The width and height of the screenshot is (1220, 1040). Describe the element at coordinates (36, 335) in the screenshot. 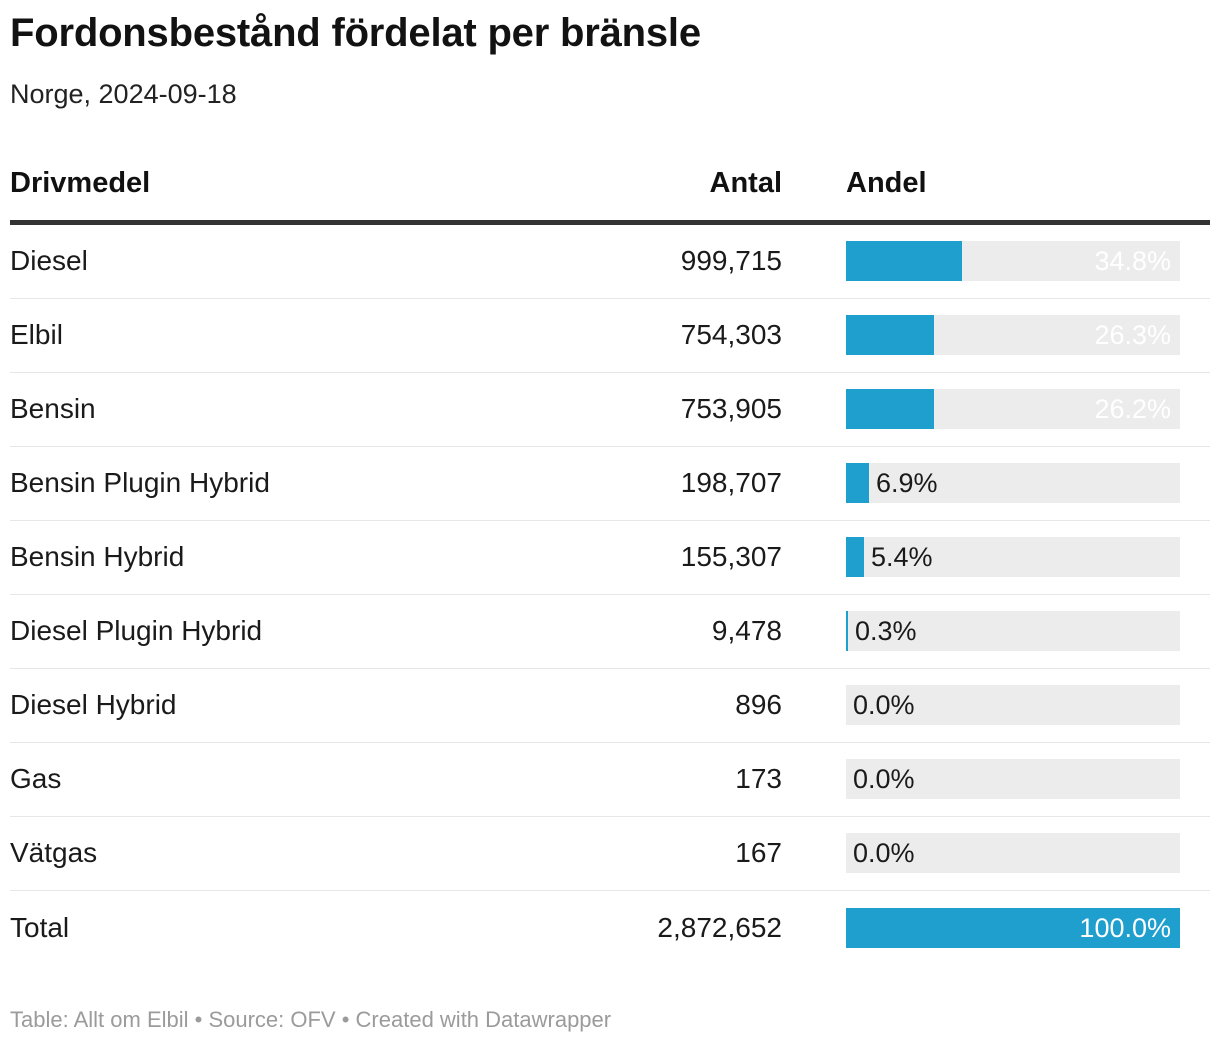

I see `fuel-label: Elbil` at that location.